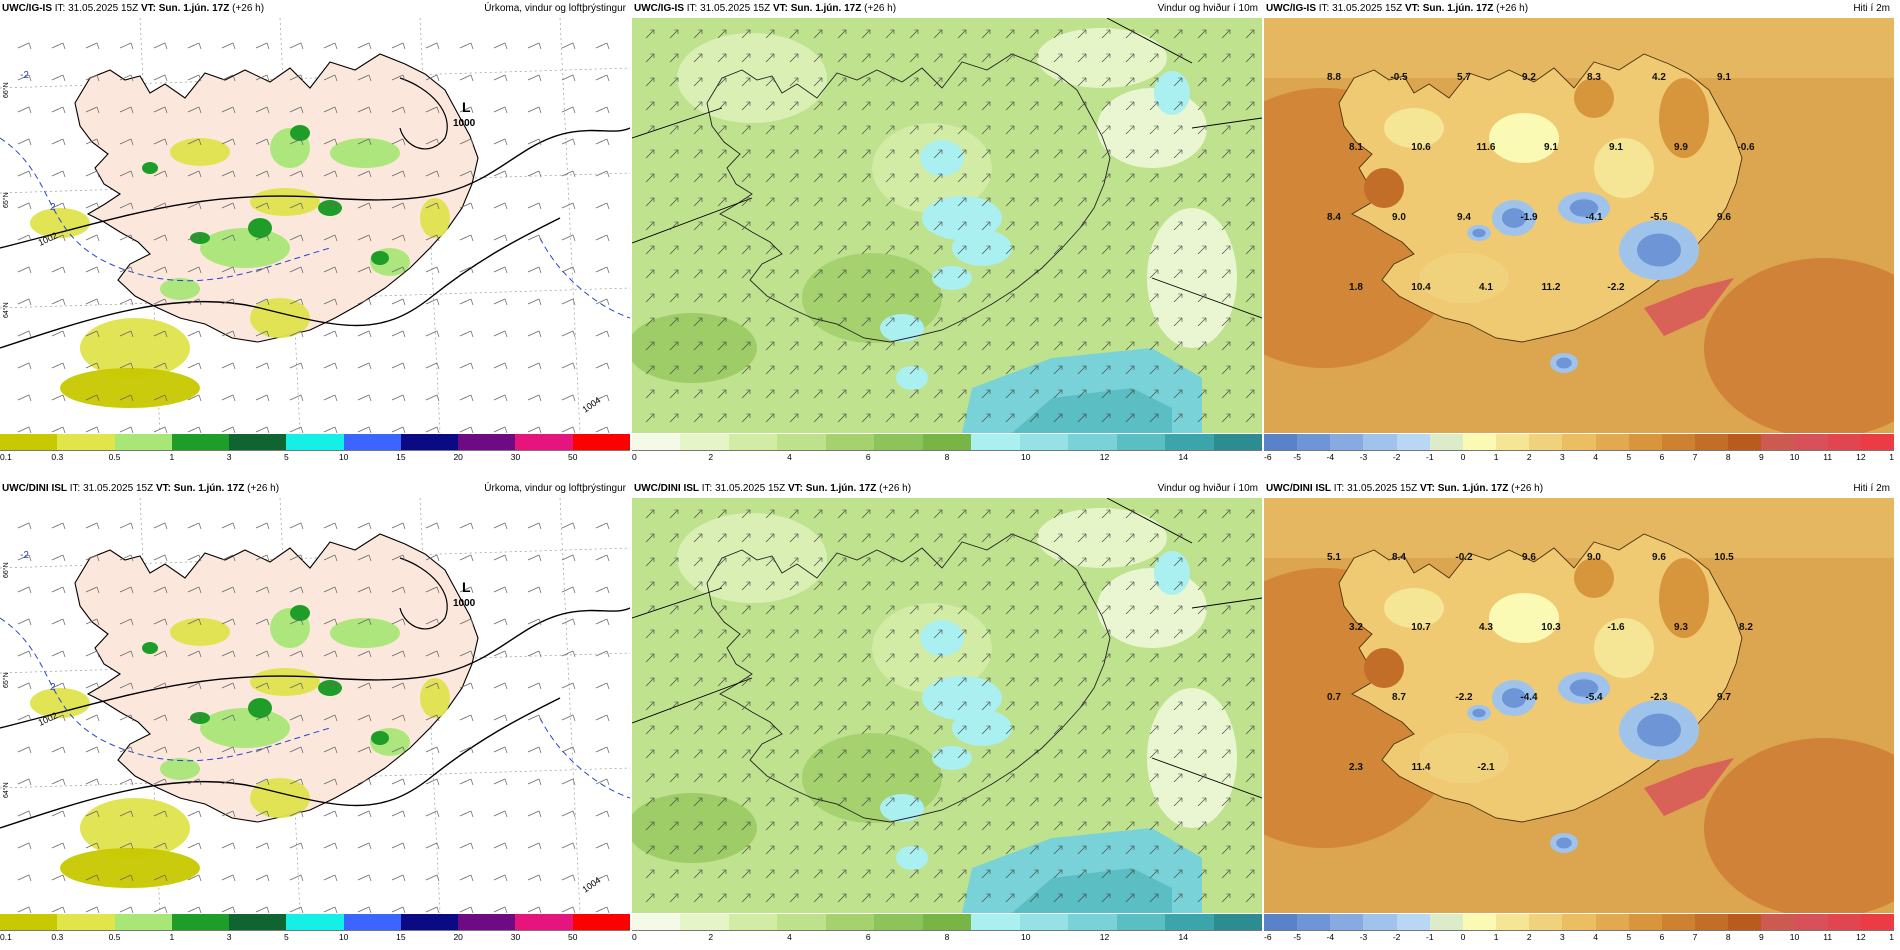 The width and height of the screenshot is (1900, 950). Describe the element at coordinates (634, 457) in the screenshot. I see `colorbar-tick-label: 0` at that location.